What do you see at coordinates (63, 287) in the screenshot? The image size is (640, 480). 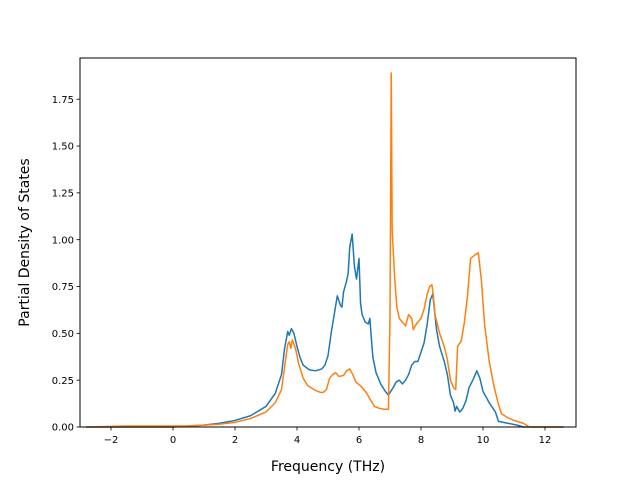 I see `y-tick-label: 0.75` at bounding box center [63, 287].